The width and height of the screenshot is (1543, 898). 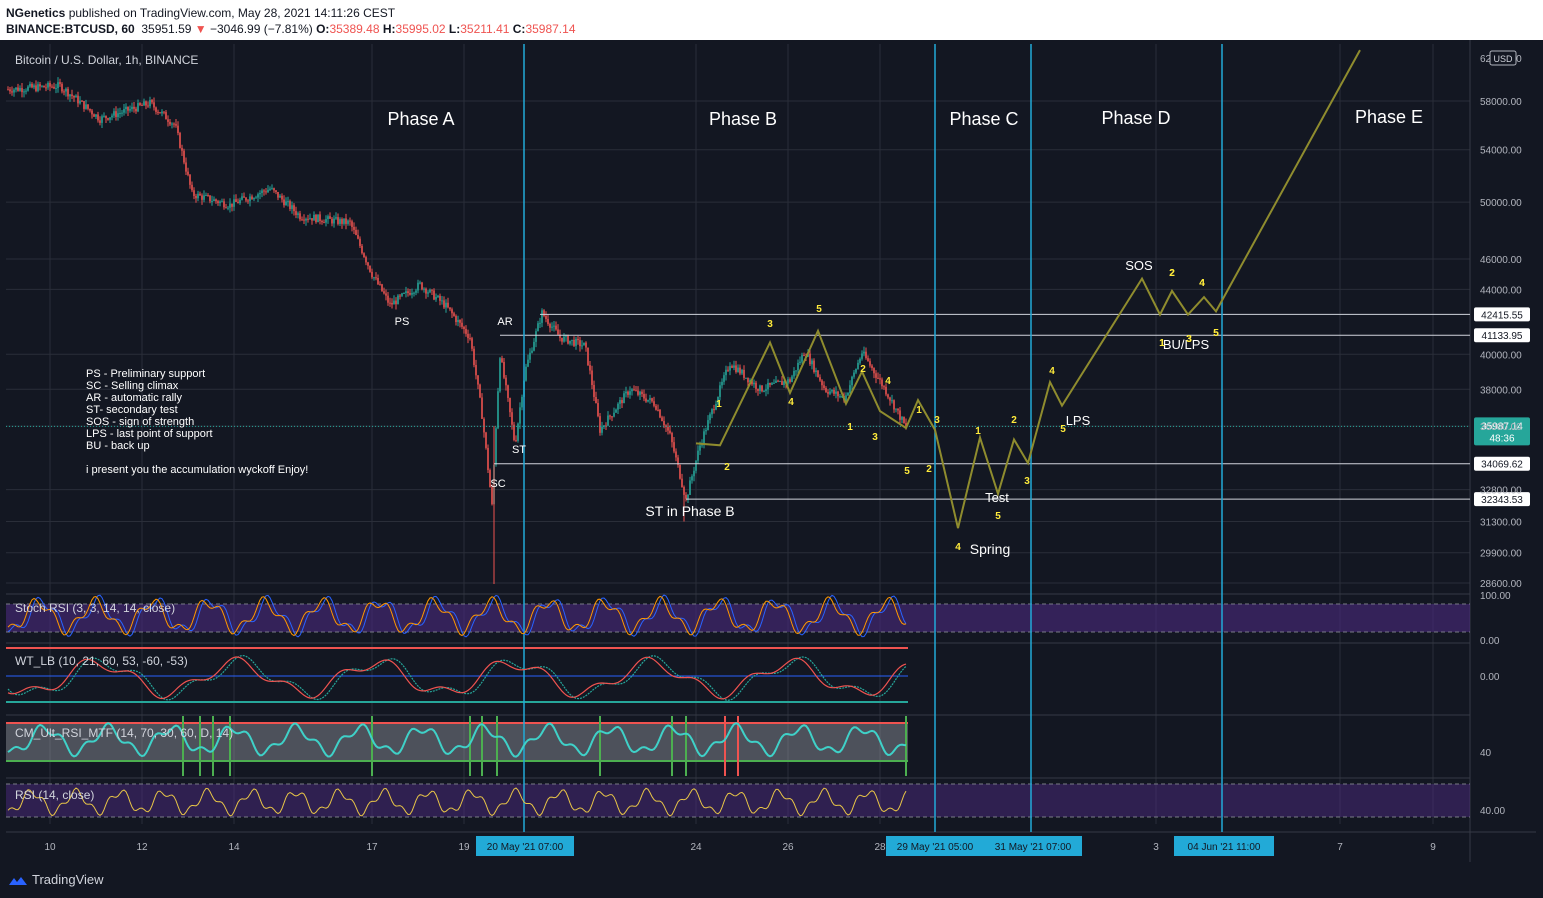 I want to click on open-value: 35389.48, so click(x=354, y=29).